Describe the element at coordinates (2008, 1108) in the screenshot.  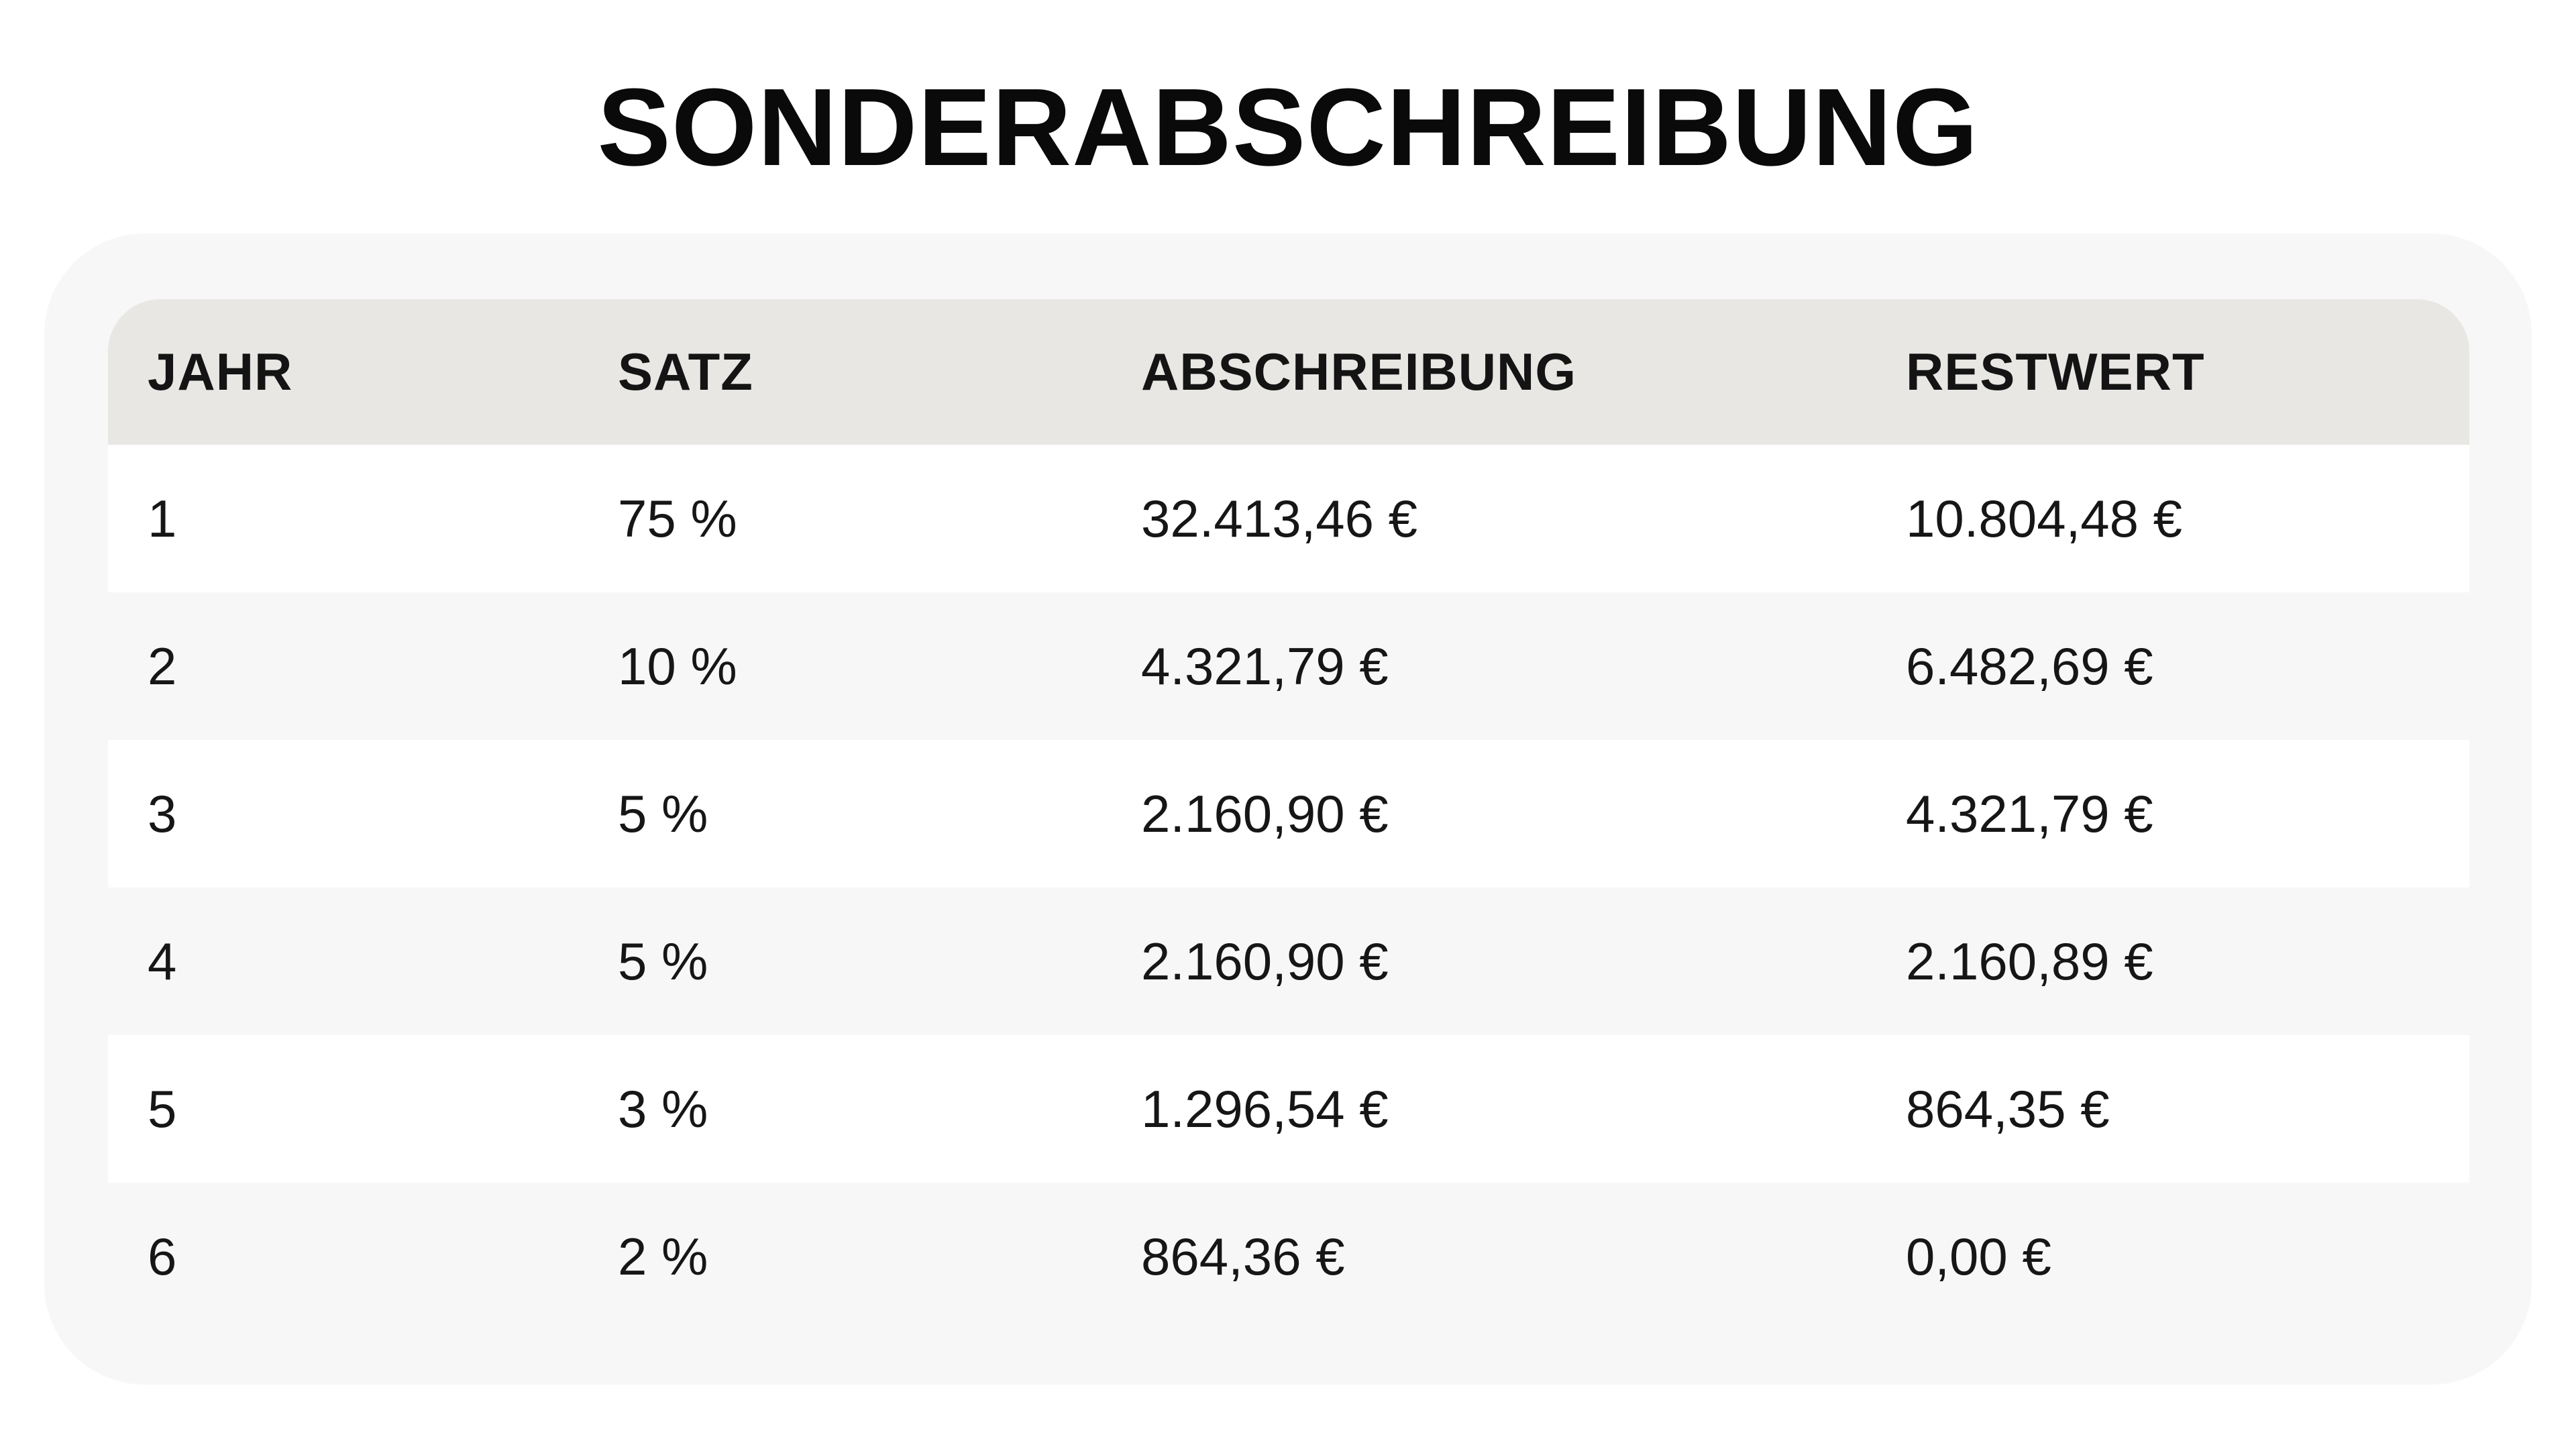
I see `cell-restwert: 864,35 €` at that location.